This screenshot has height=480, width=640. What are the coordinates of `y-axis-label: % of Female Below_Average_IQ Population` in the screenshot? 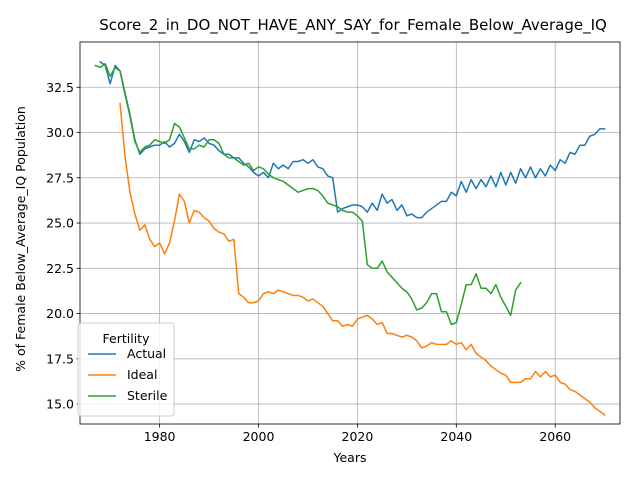 It's located at (20, 239).